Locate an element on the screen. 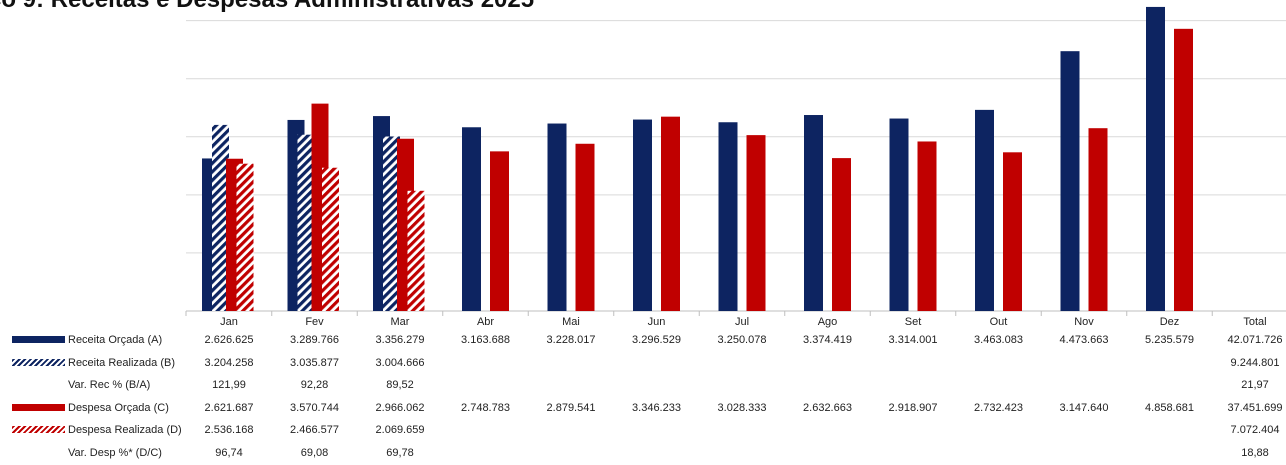 This screenshot has height=465, width=1286. bar-despesa-nov is located at coordinates (1098, 219).